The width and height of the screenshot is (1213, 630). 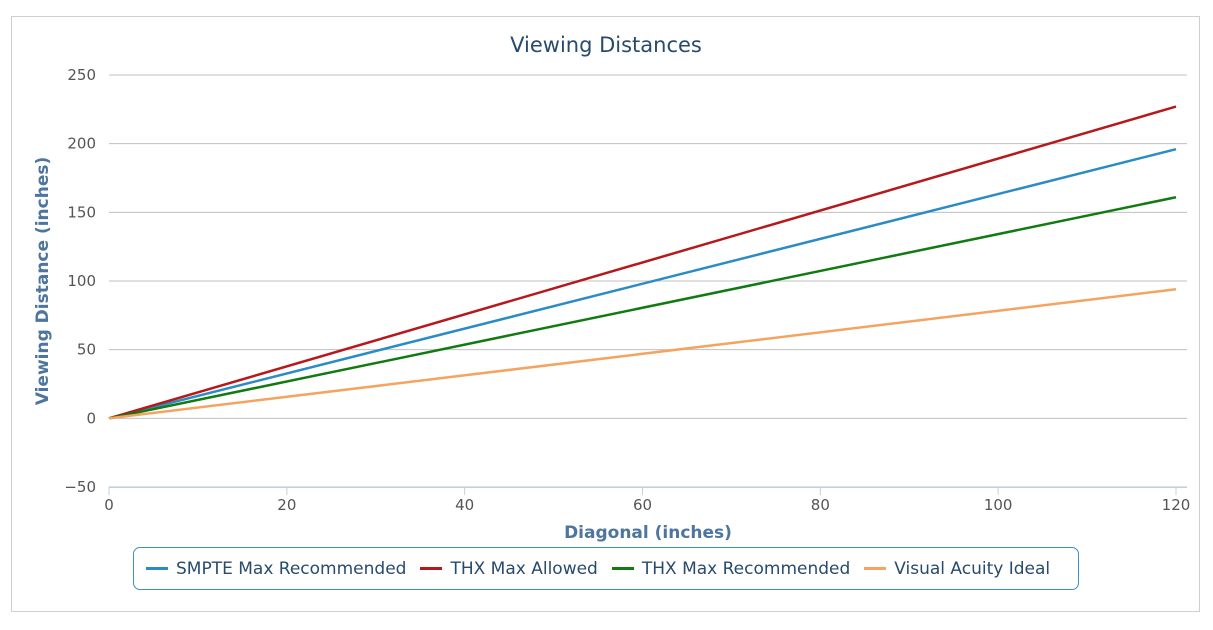 What do you see at coordinates (464, 505) in the screenshot?
I see `x-tick-label: 40` at bounding box center [464, 505].